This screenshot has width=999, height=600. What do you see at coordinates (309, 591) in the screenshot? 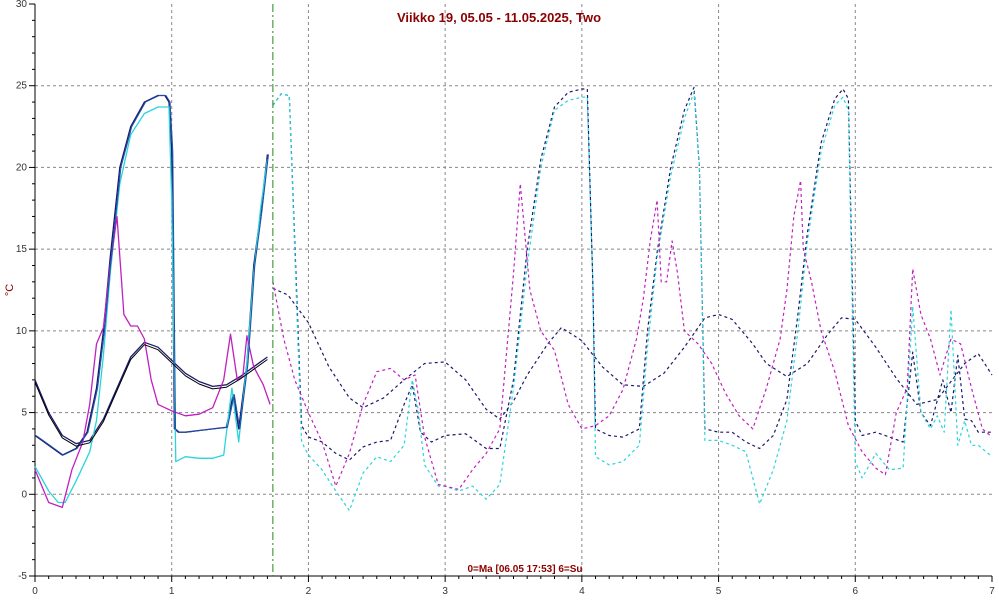
I see `x-tick-label: 2` at bounding box center [309, 591].